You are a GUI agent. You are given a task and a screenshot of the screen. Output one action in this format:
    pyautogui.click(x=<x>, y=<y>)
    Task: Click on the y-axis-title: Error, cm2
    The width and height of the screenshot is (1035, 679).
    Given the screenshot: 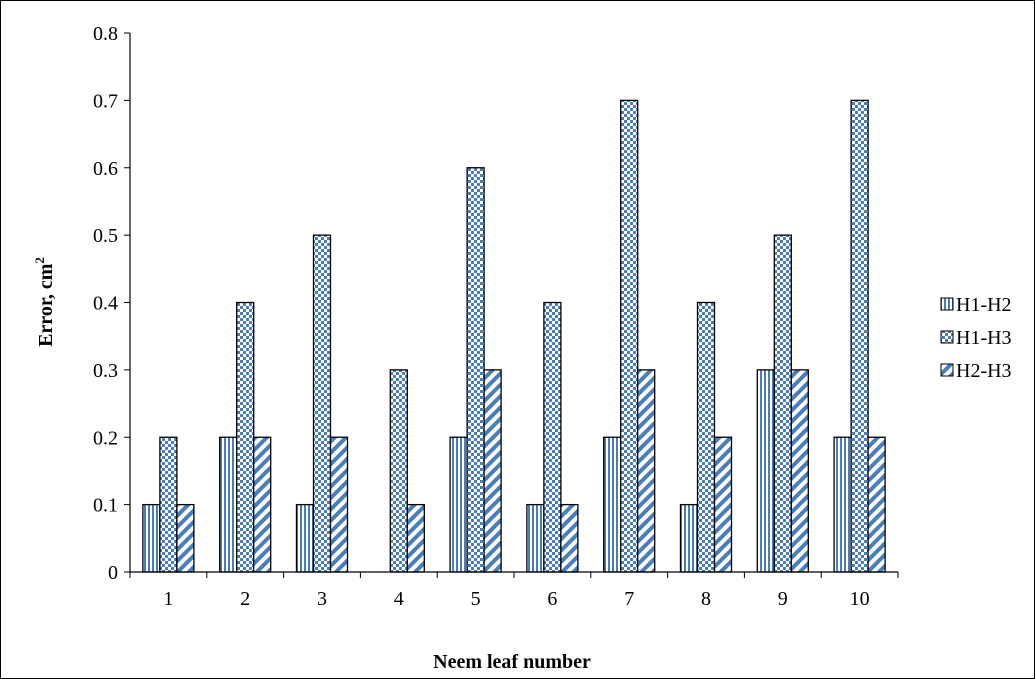 What is the action you would take?
    pyautogui.click(x=44, y=302)
    